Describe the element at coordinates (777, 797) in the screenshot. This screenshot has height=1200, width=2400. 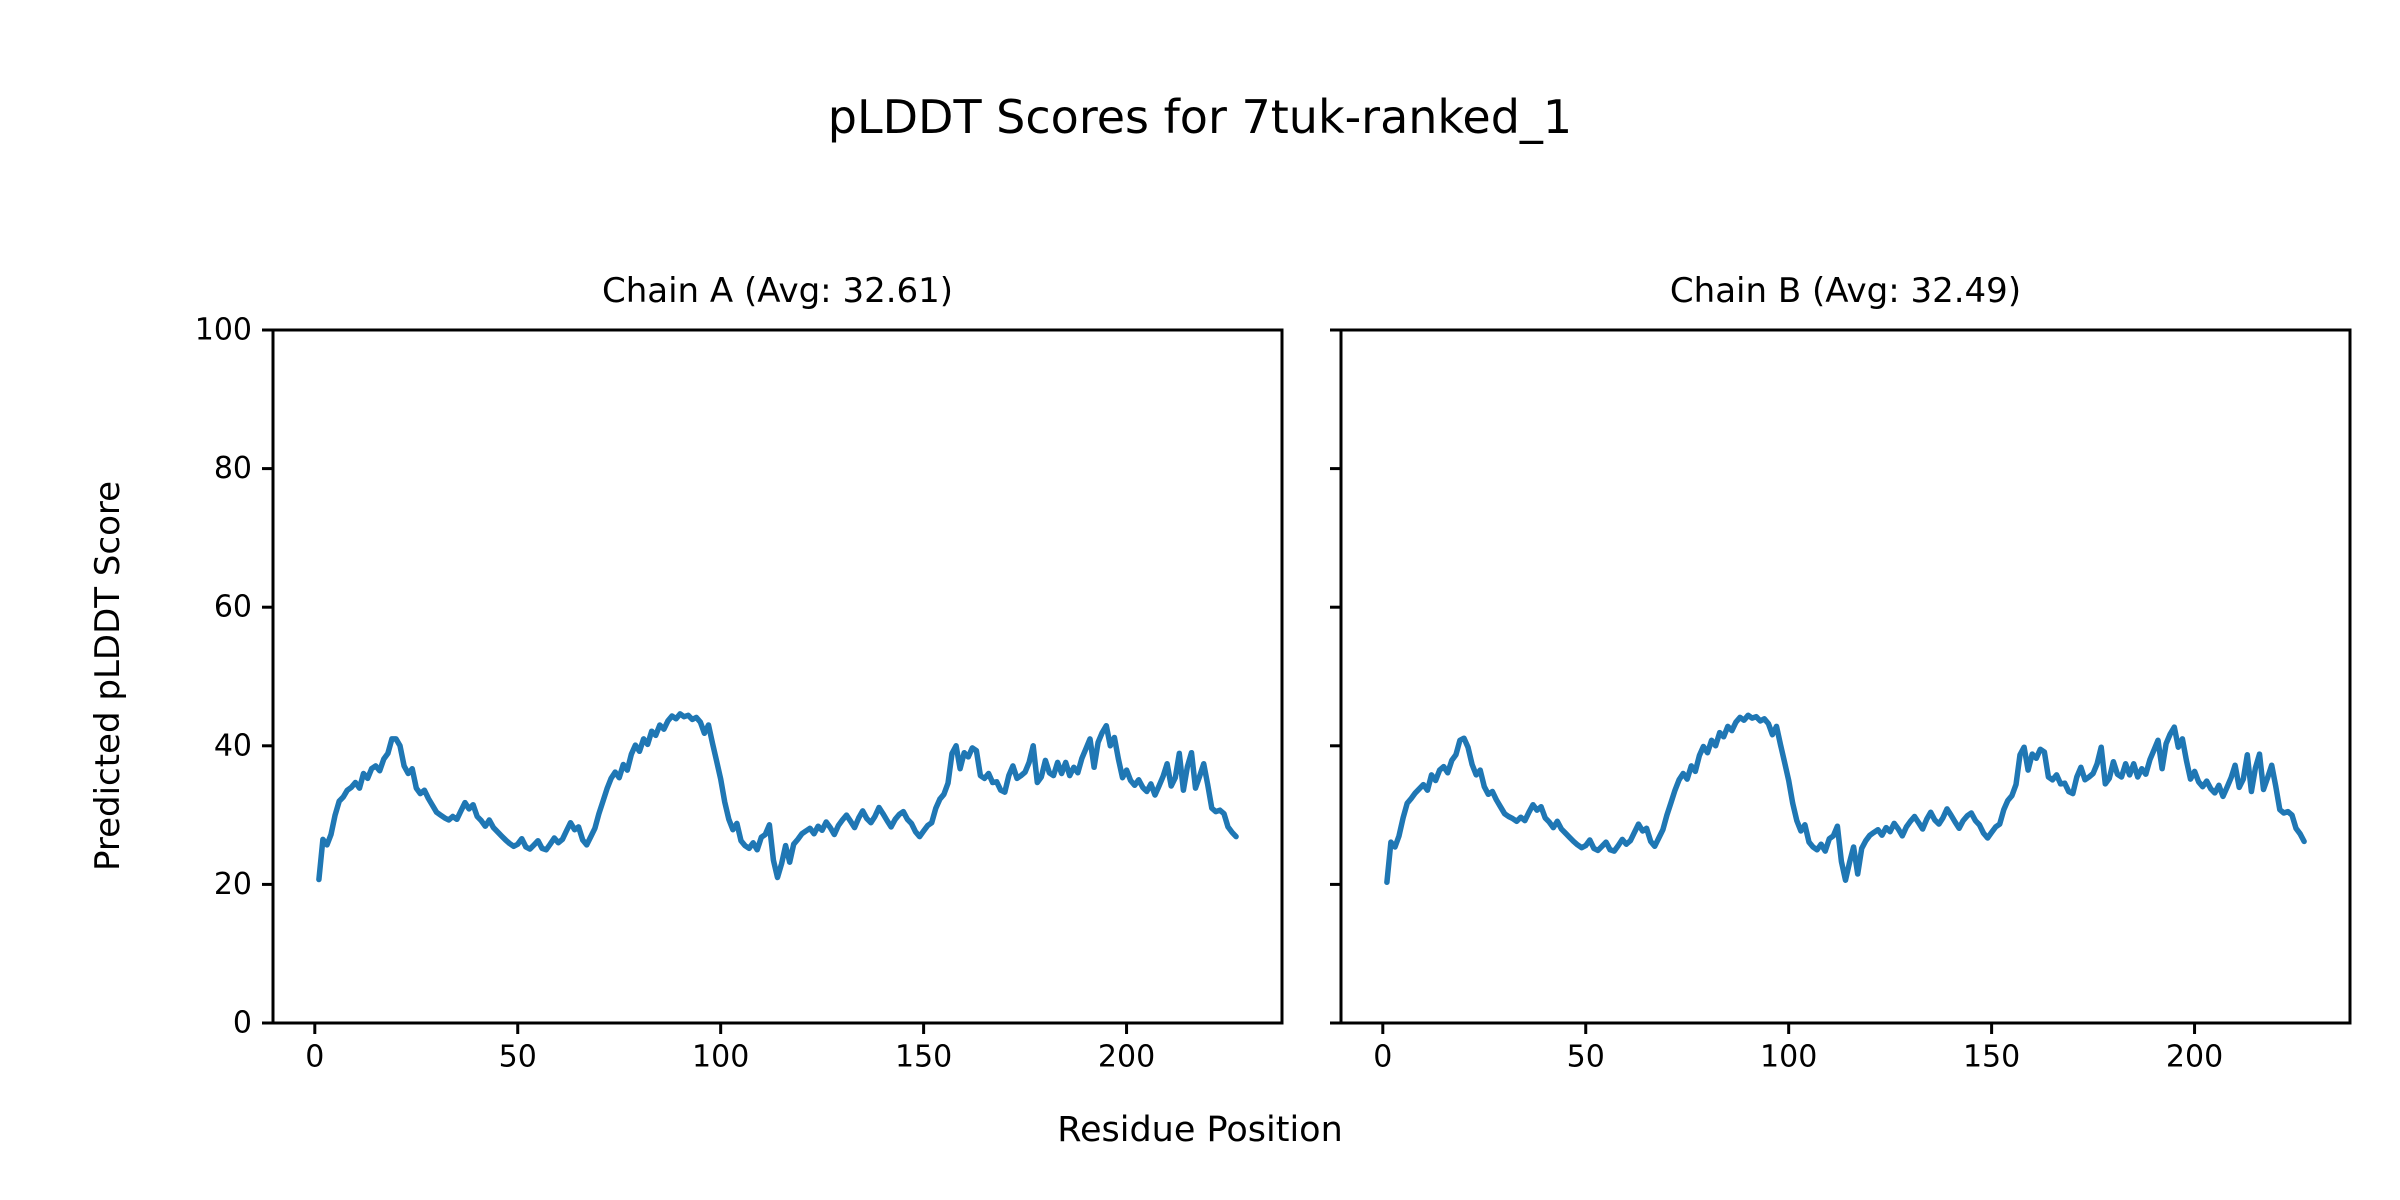
I see `plddt-line-chain-a` at that location.